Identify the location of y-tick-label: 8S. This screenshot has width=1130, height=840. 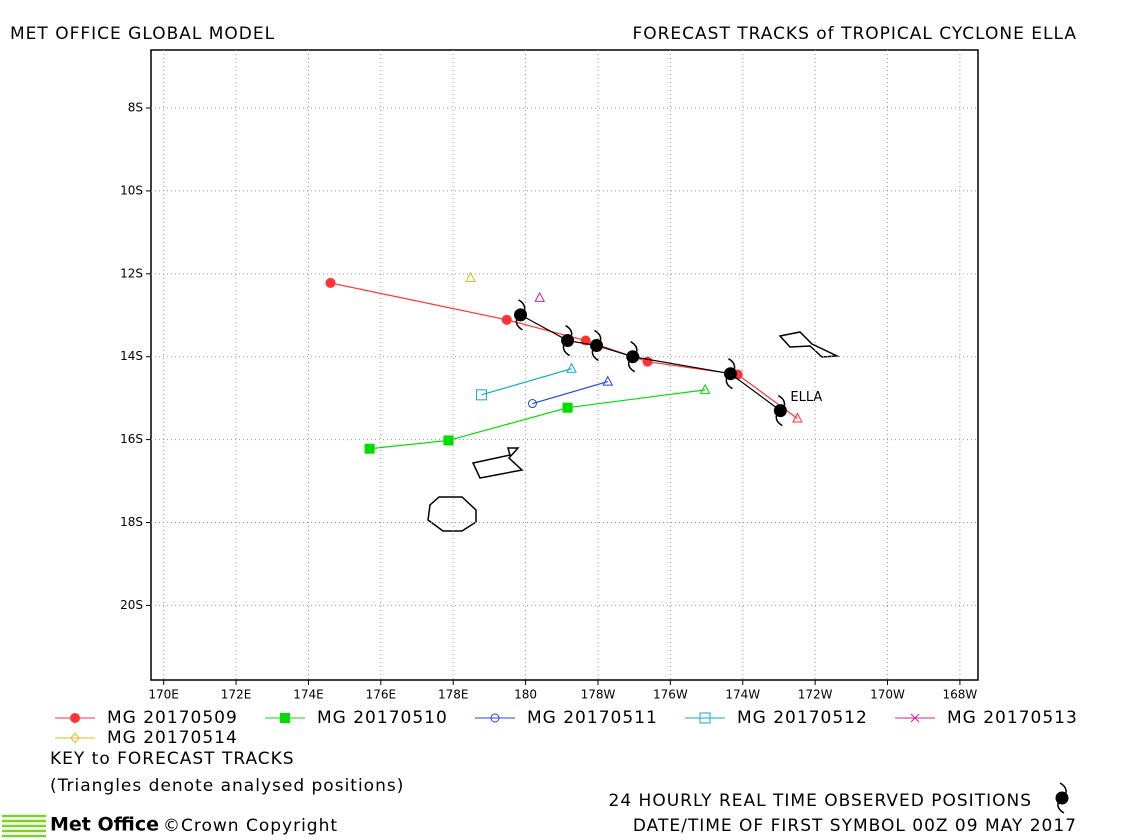
(135, 108).